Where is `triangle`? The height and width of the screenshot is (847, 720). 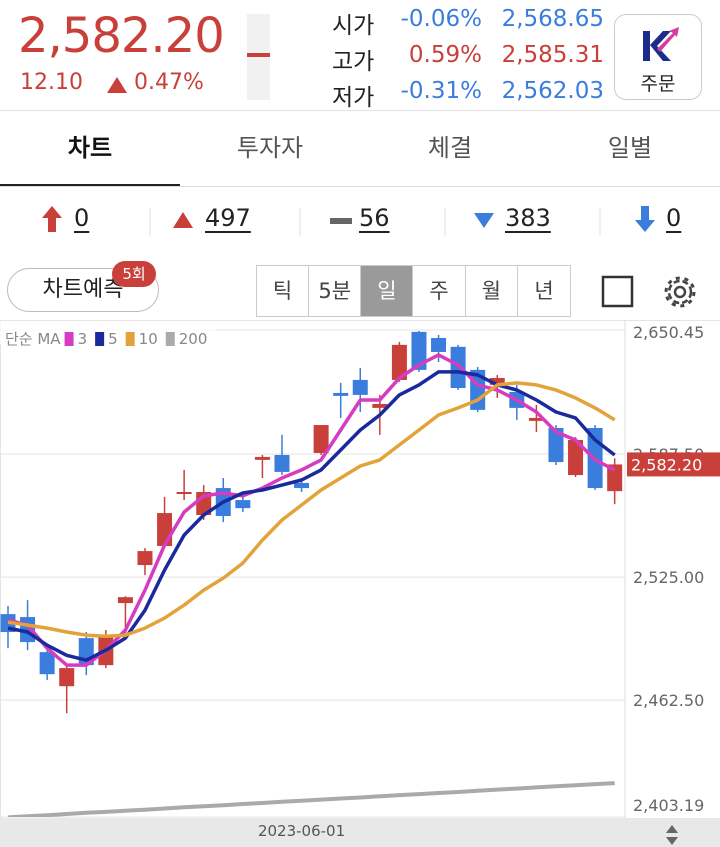 triangle is located at coordinates (117, 85).